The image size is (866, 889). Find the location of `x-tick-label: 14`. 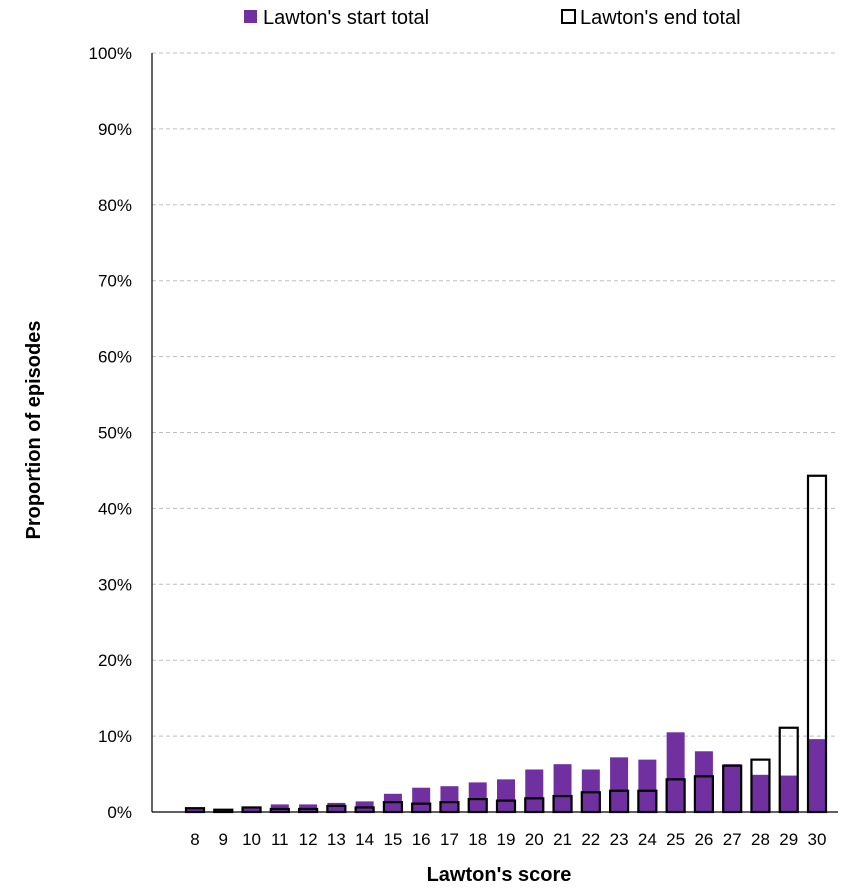

x-tick-label: 14 is located at coordinates (364, 839).